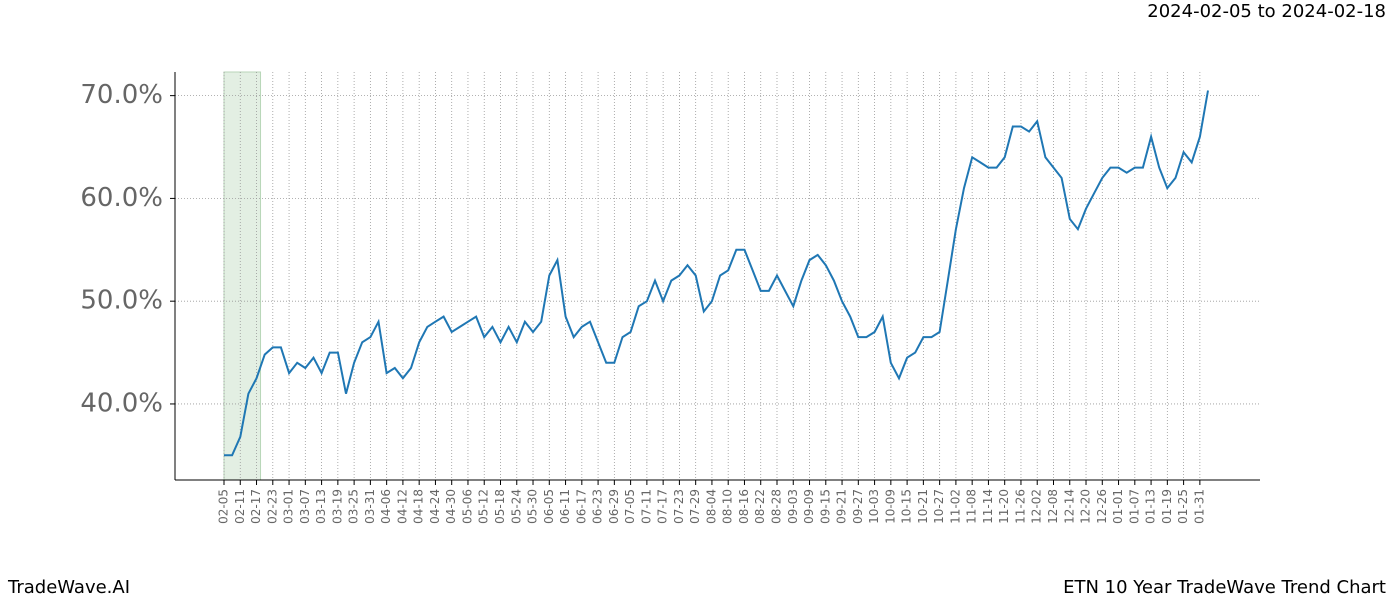 This screenshot has width=1400, height=604. What do you see at coordinates (646, 506) in the screenshot?
I see `x-tick-label: 07-11` at bounding box center [646, 506].